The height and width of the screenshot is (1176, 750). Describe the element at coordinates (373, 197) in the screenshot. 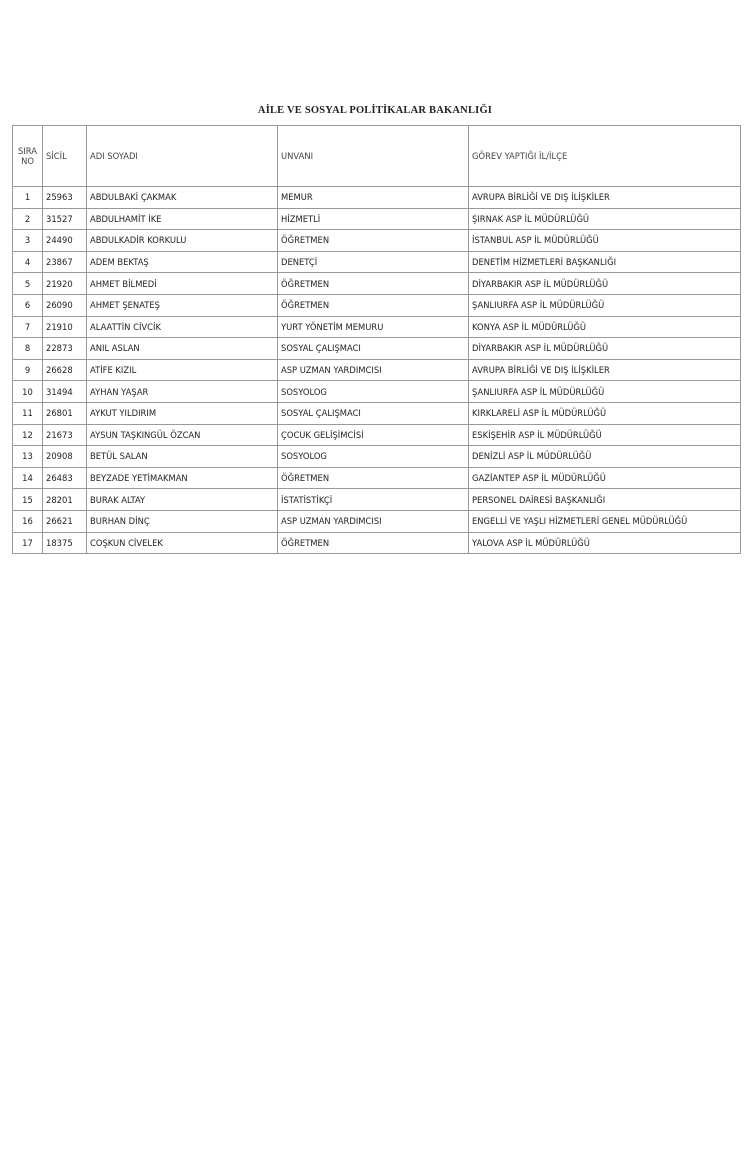

I see `table-cell: MEMUR` at that location.